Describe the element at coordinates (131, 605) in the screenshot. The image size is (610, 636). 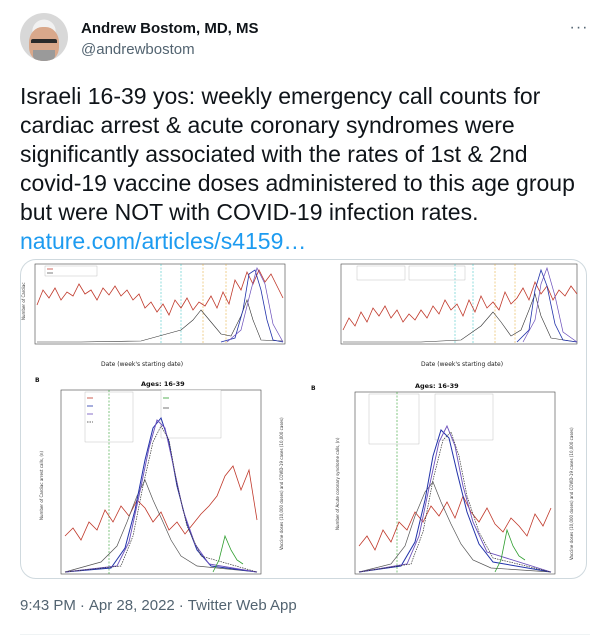
I see `tweet-date: Apr 28, 2022` at that location.